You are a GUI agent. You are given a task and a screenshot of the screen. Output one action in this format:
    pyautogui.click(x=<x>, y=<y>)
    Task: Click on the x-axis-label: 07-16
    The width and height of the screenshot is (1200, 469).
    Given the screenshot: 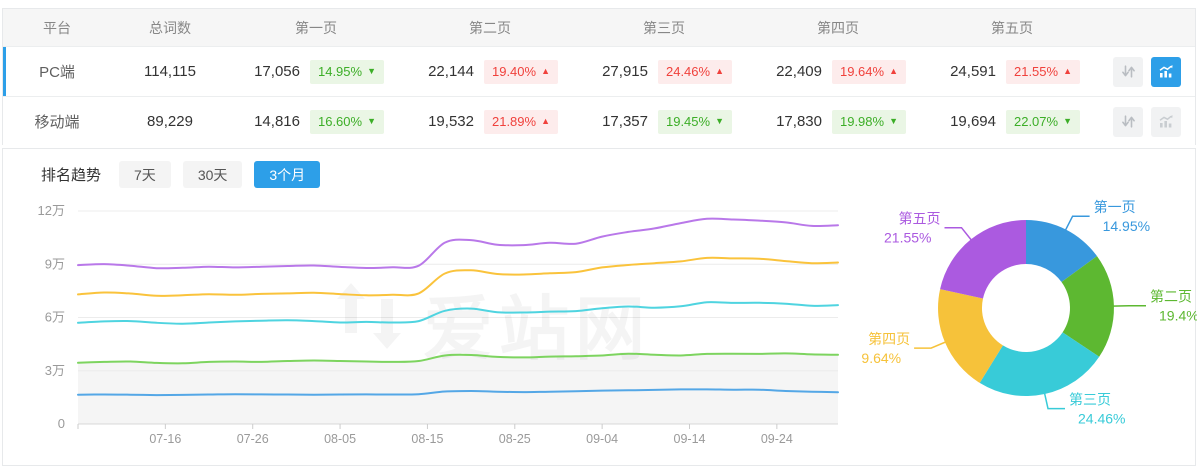 What is the action you would take?
    pyautogui.click(x=165, y=439)
    